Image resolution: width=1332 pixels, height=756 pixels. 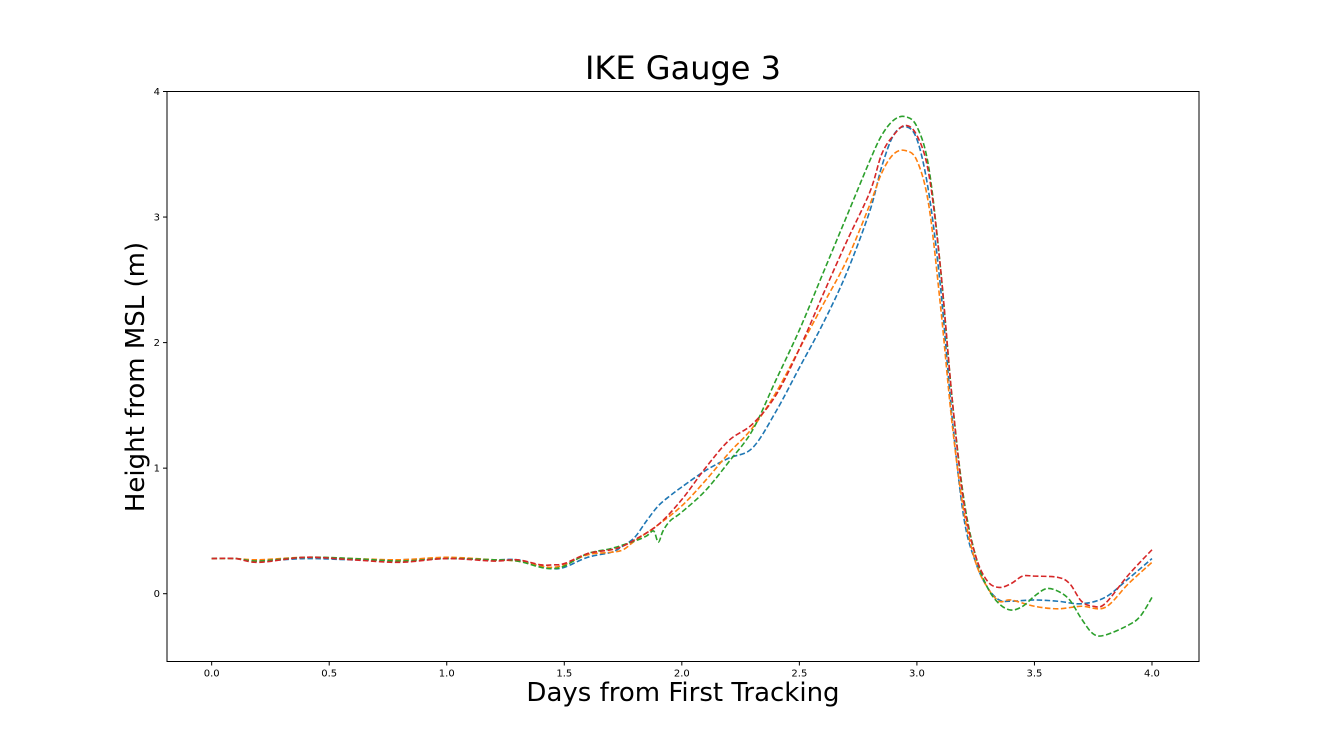 I want to click on y-tick-label: 4, so click(x=157, y=92).